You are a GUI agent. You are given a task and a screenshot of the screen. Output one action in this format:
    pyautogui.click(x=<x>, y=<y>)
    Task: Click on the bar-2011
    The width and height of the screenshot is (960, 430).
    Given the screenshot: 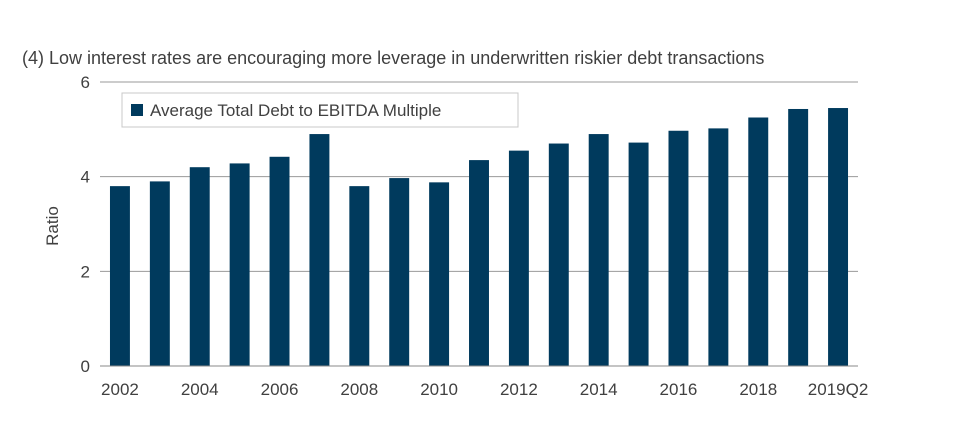 What is the action you would take?
    pyautogui.click(x=479, y=263)
    